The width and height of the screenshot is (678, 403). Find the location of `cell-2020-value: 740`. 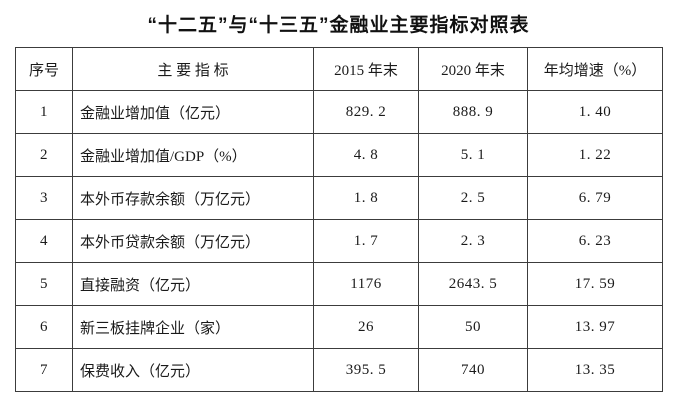

cell-2020-value: 740 is located at coordinates (473, 370).